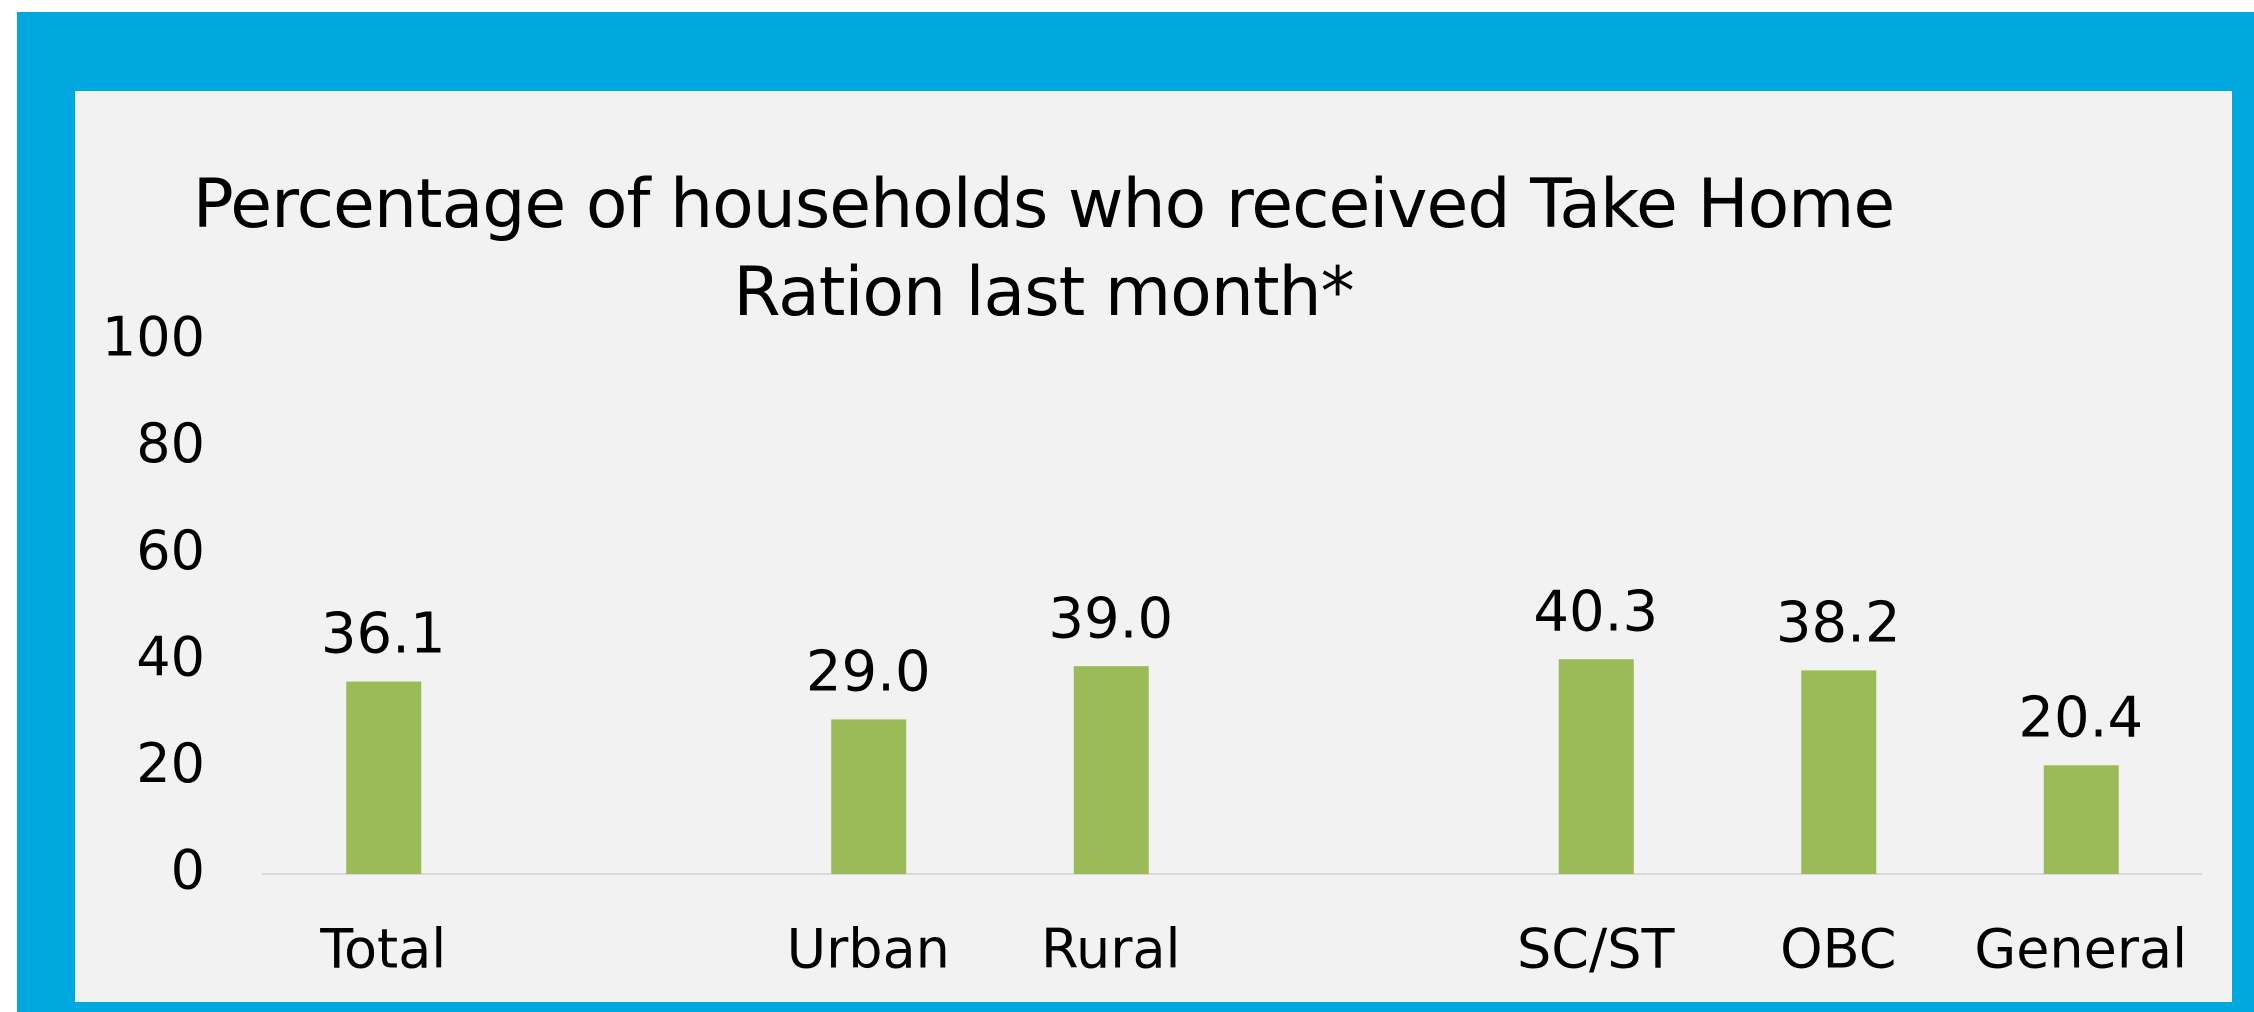  I want to click on value-label: 20.4, so click(2080, 717).